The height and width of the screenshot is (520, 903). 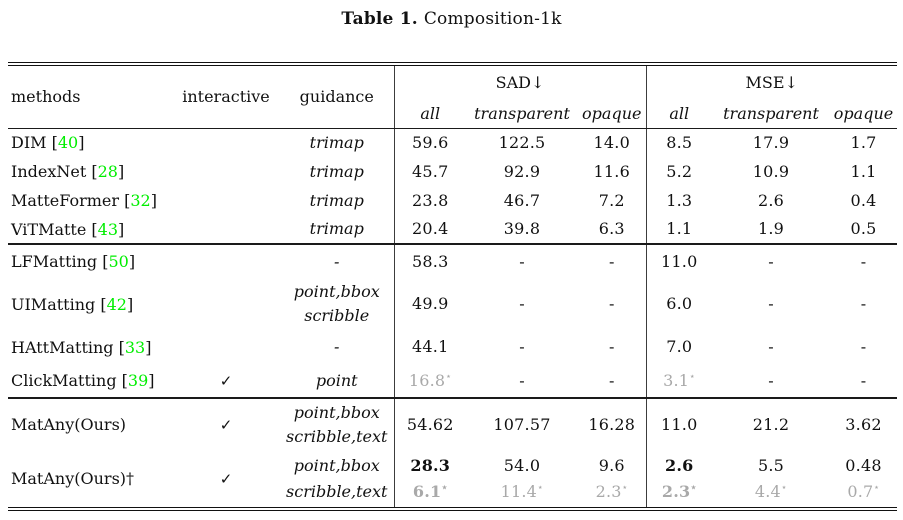 I want to click on guidance-cell: point, so click(x=337, y=381).